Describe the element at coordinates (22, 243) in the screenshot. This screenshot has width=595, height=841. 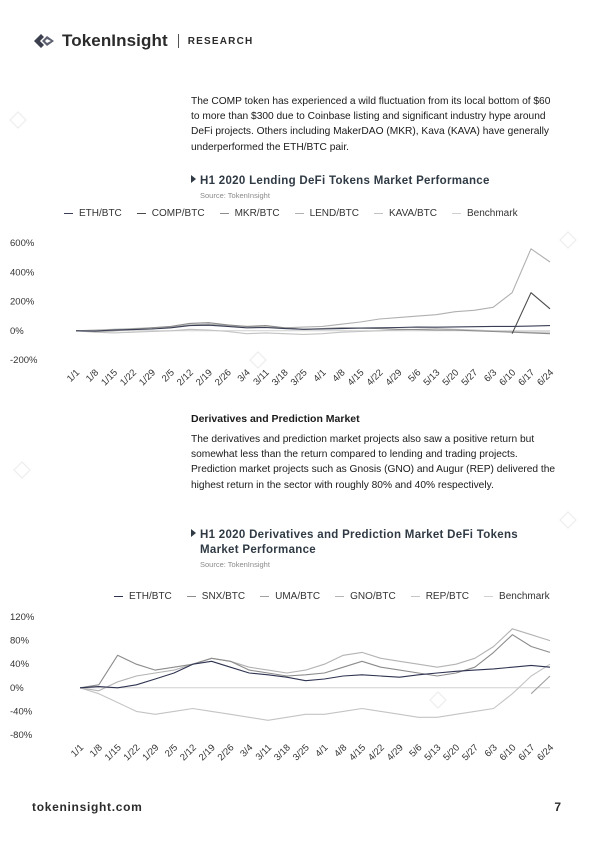
I see `y-tick-label: 600%` at that location.